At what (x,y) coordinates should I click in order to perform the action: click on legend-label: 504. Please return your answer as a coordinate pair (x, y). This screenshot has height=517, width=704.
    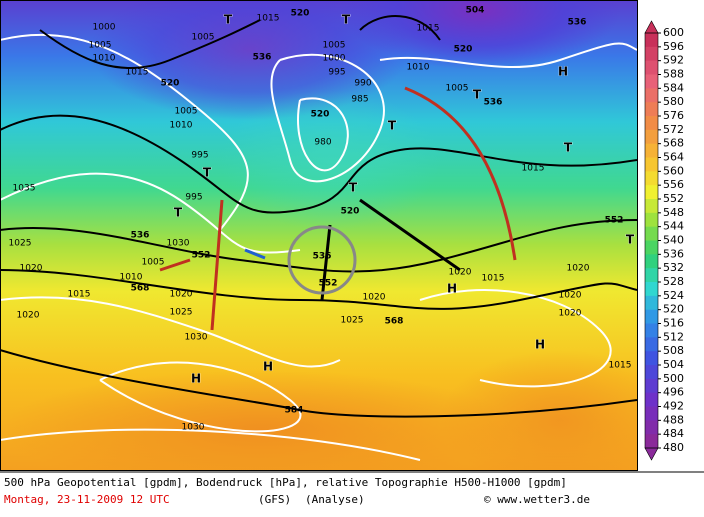
    Looking at the image, I should click on (673, 364).